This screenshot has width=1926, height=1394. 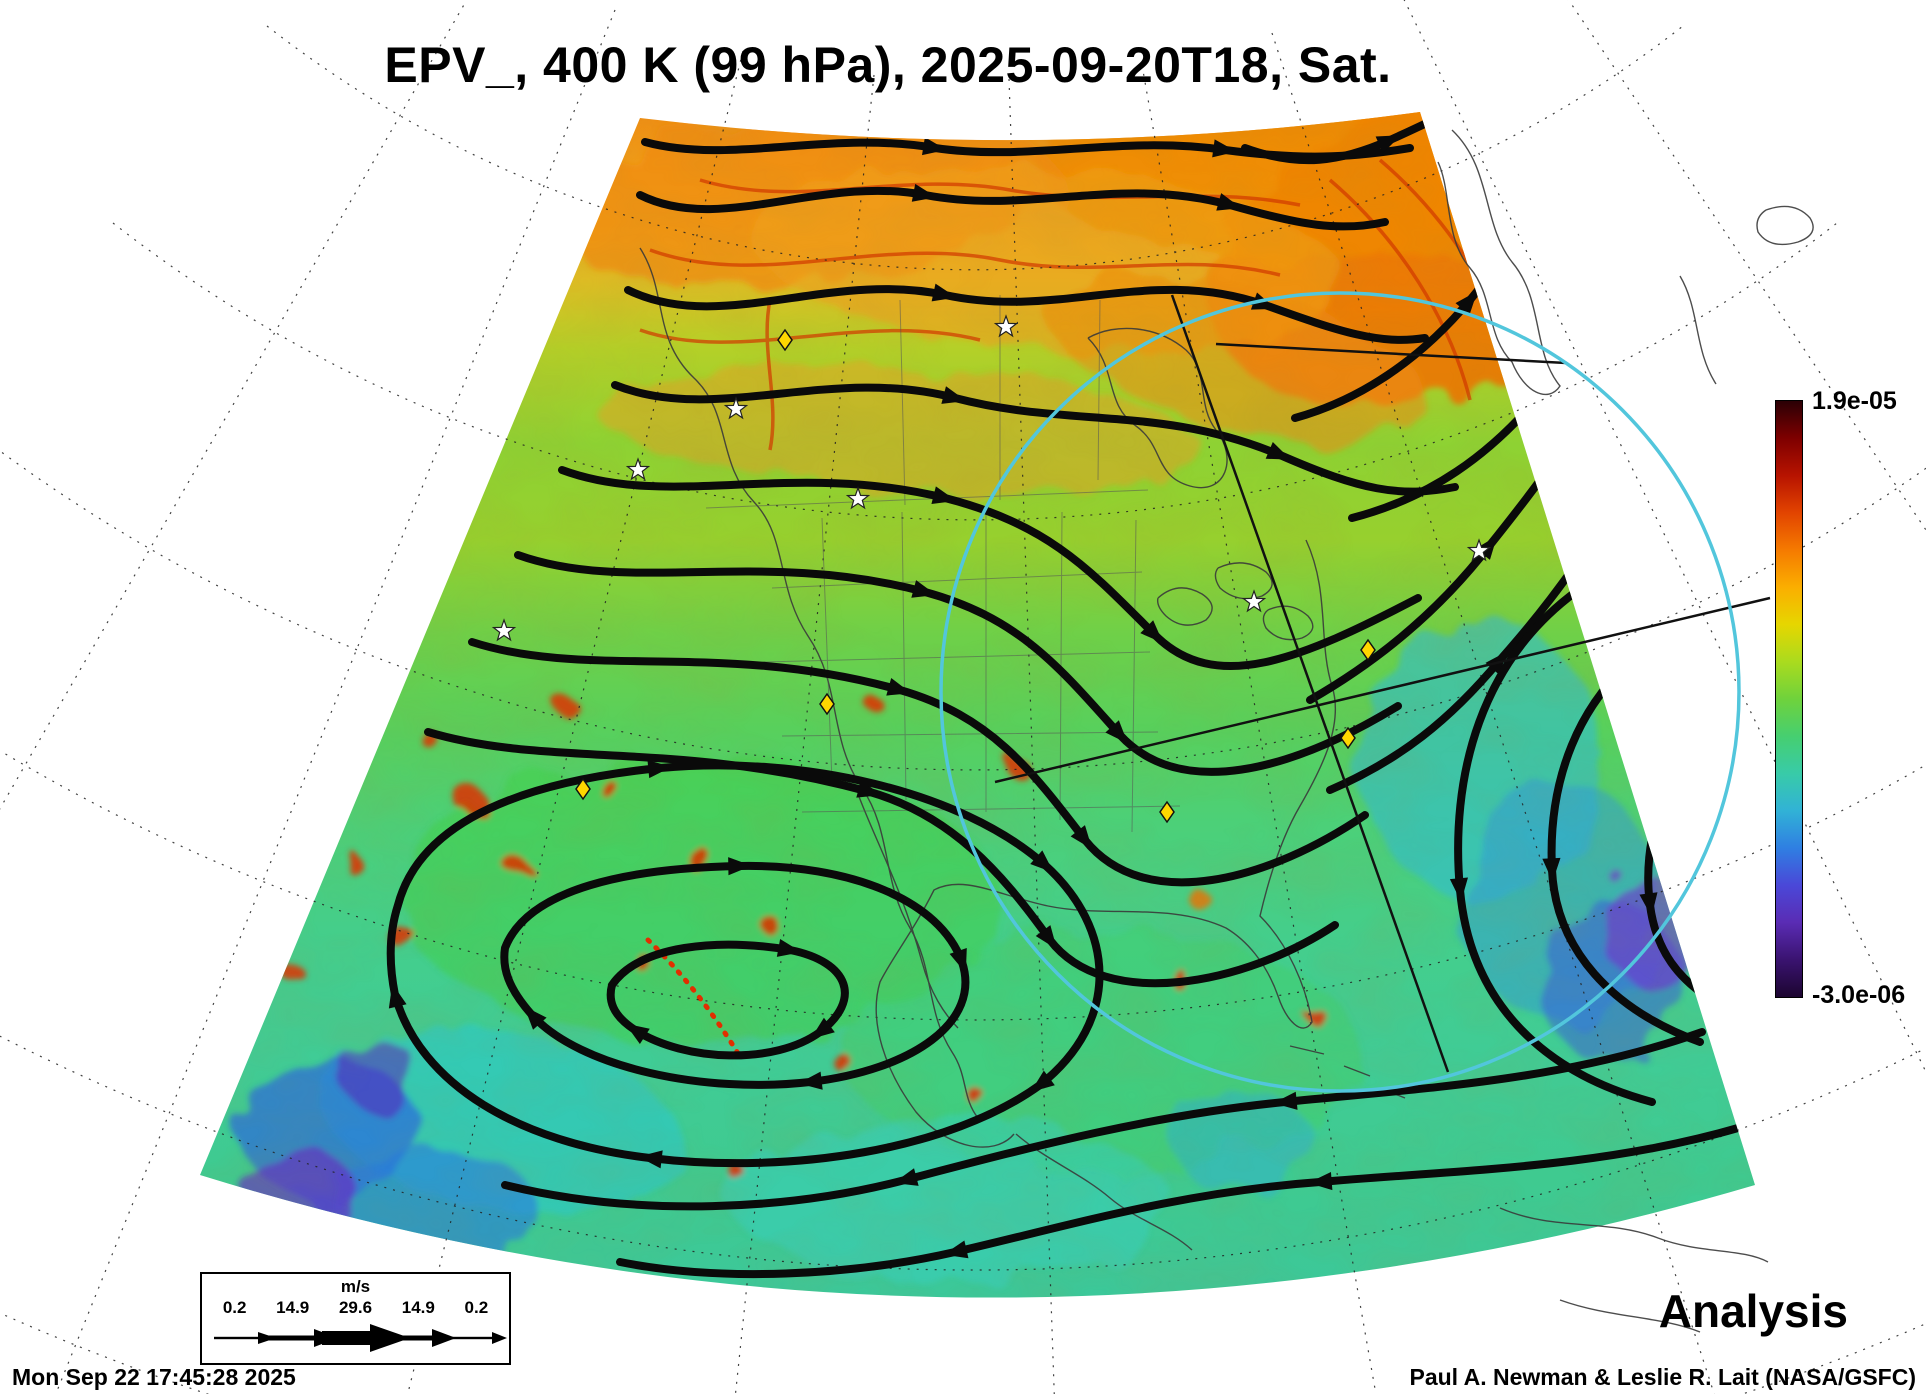 What do you see at coordinates (1753, 1311) in the screenshot?
I see `analysis-label: Analysis` at bounding box center [1753, 1311].